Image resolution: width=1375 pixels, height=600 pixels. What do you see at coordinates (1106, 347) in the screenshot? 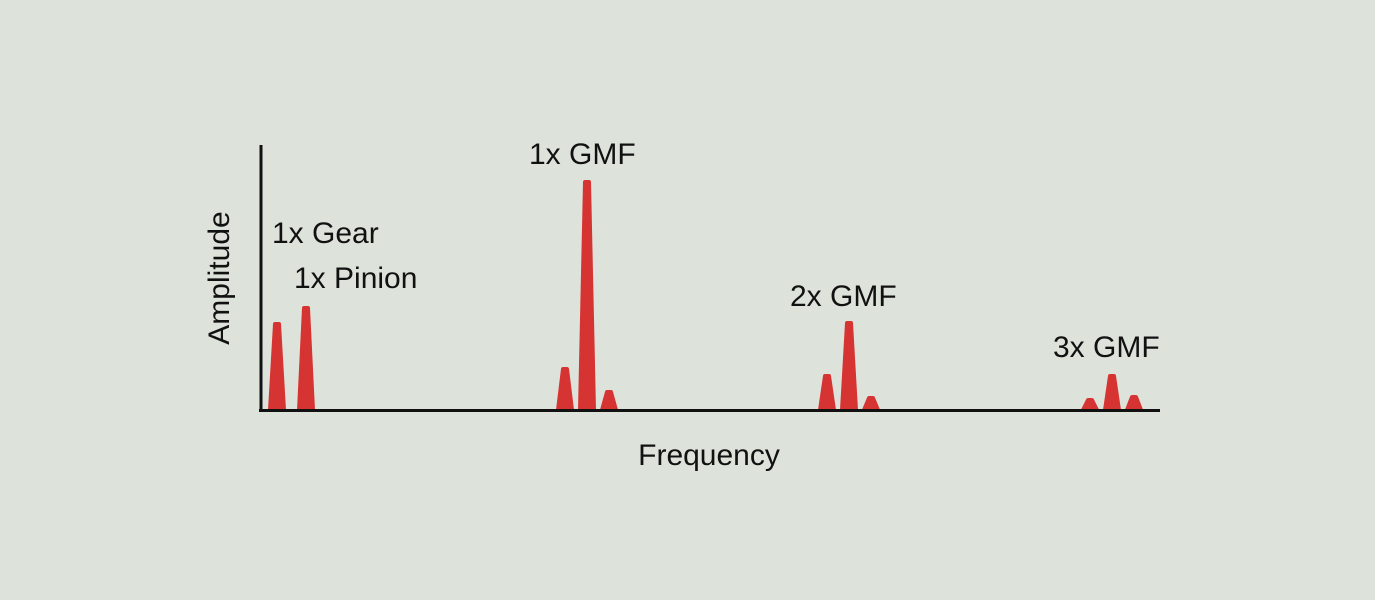
I see `peak-label: 3x GMF` at bounding box center [1106, 347].